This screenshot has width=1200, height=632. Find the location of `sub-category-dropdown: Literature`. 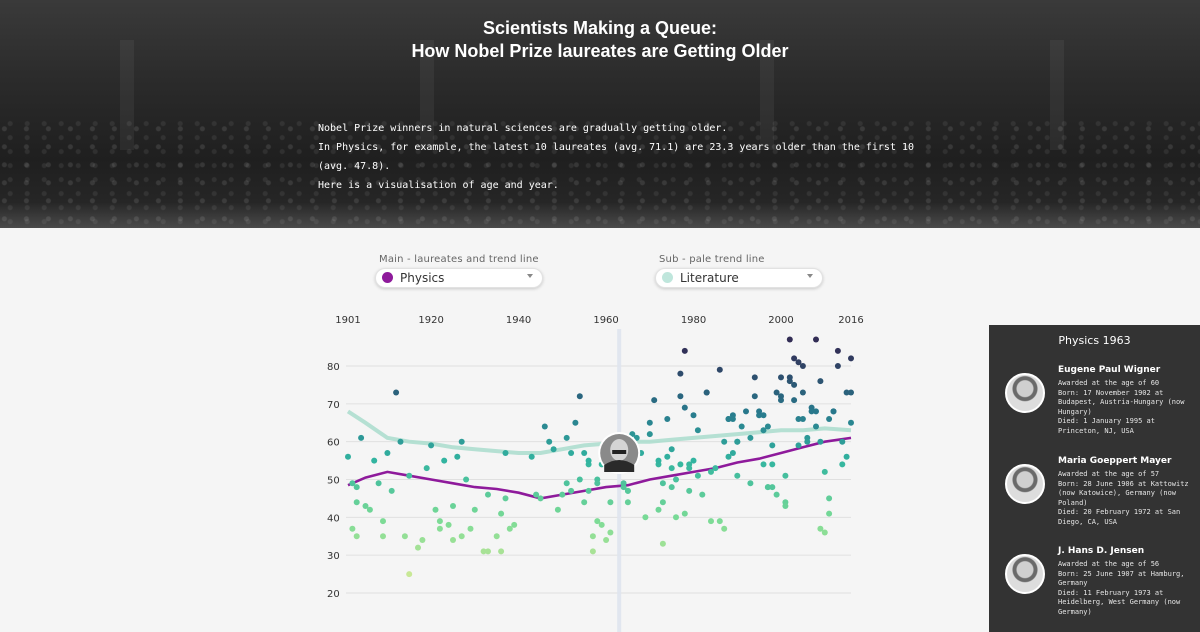

sub-category-dropdown: Literature is located at coordinates (739, 278).